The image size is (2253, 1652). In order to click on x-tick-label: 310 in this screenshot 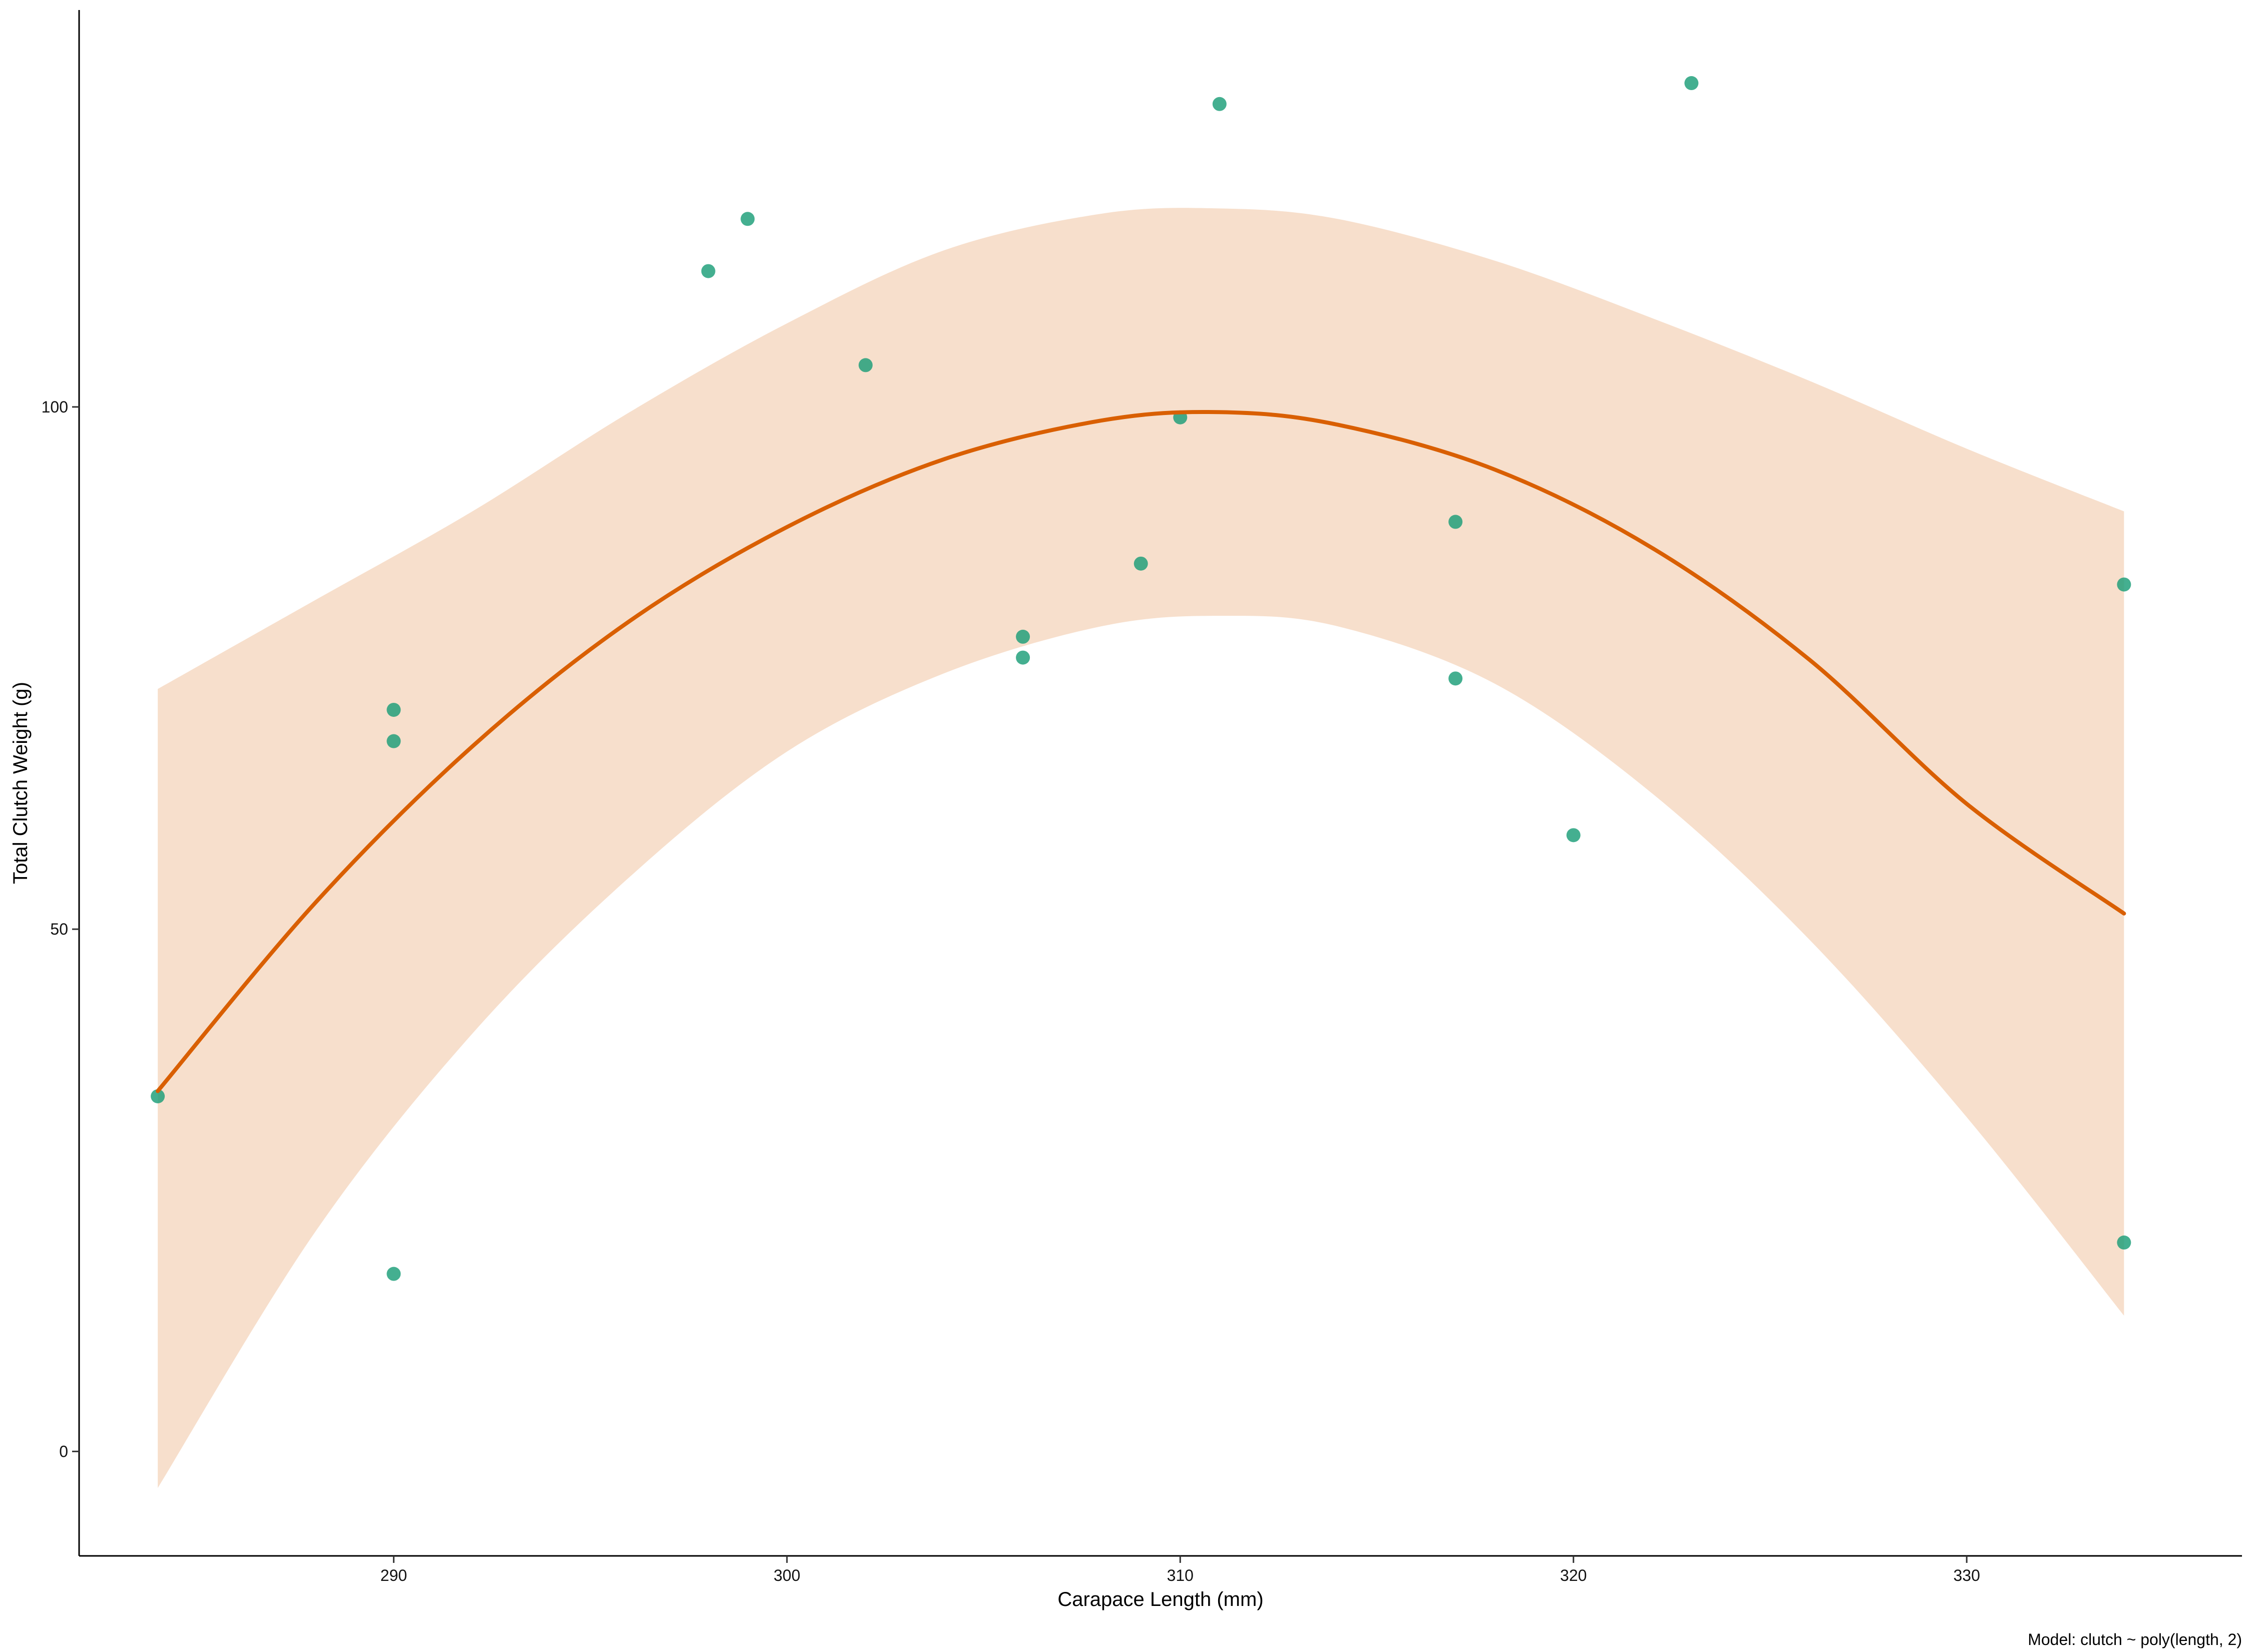, I will do `click(1180, 1575)`.